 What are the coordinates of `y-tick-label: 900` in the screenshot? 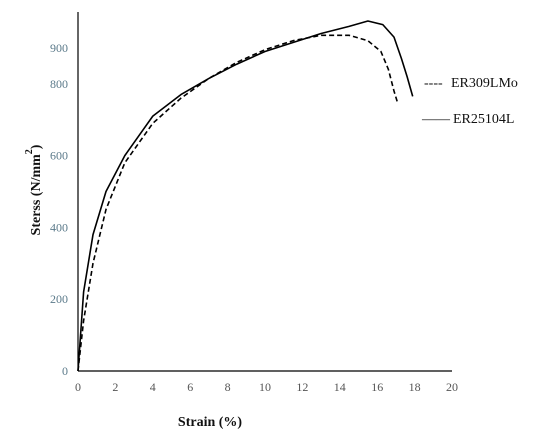 It's located at (59, 48).